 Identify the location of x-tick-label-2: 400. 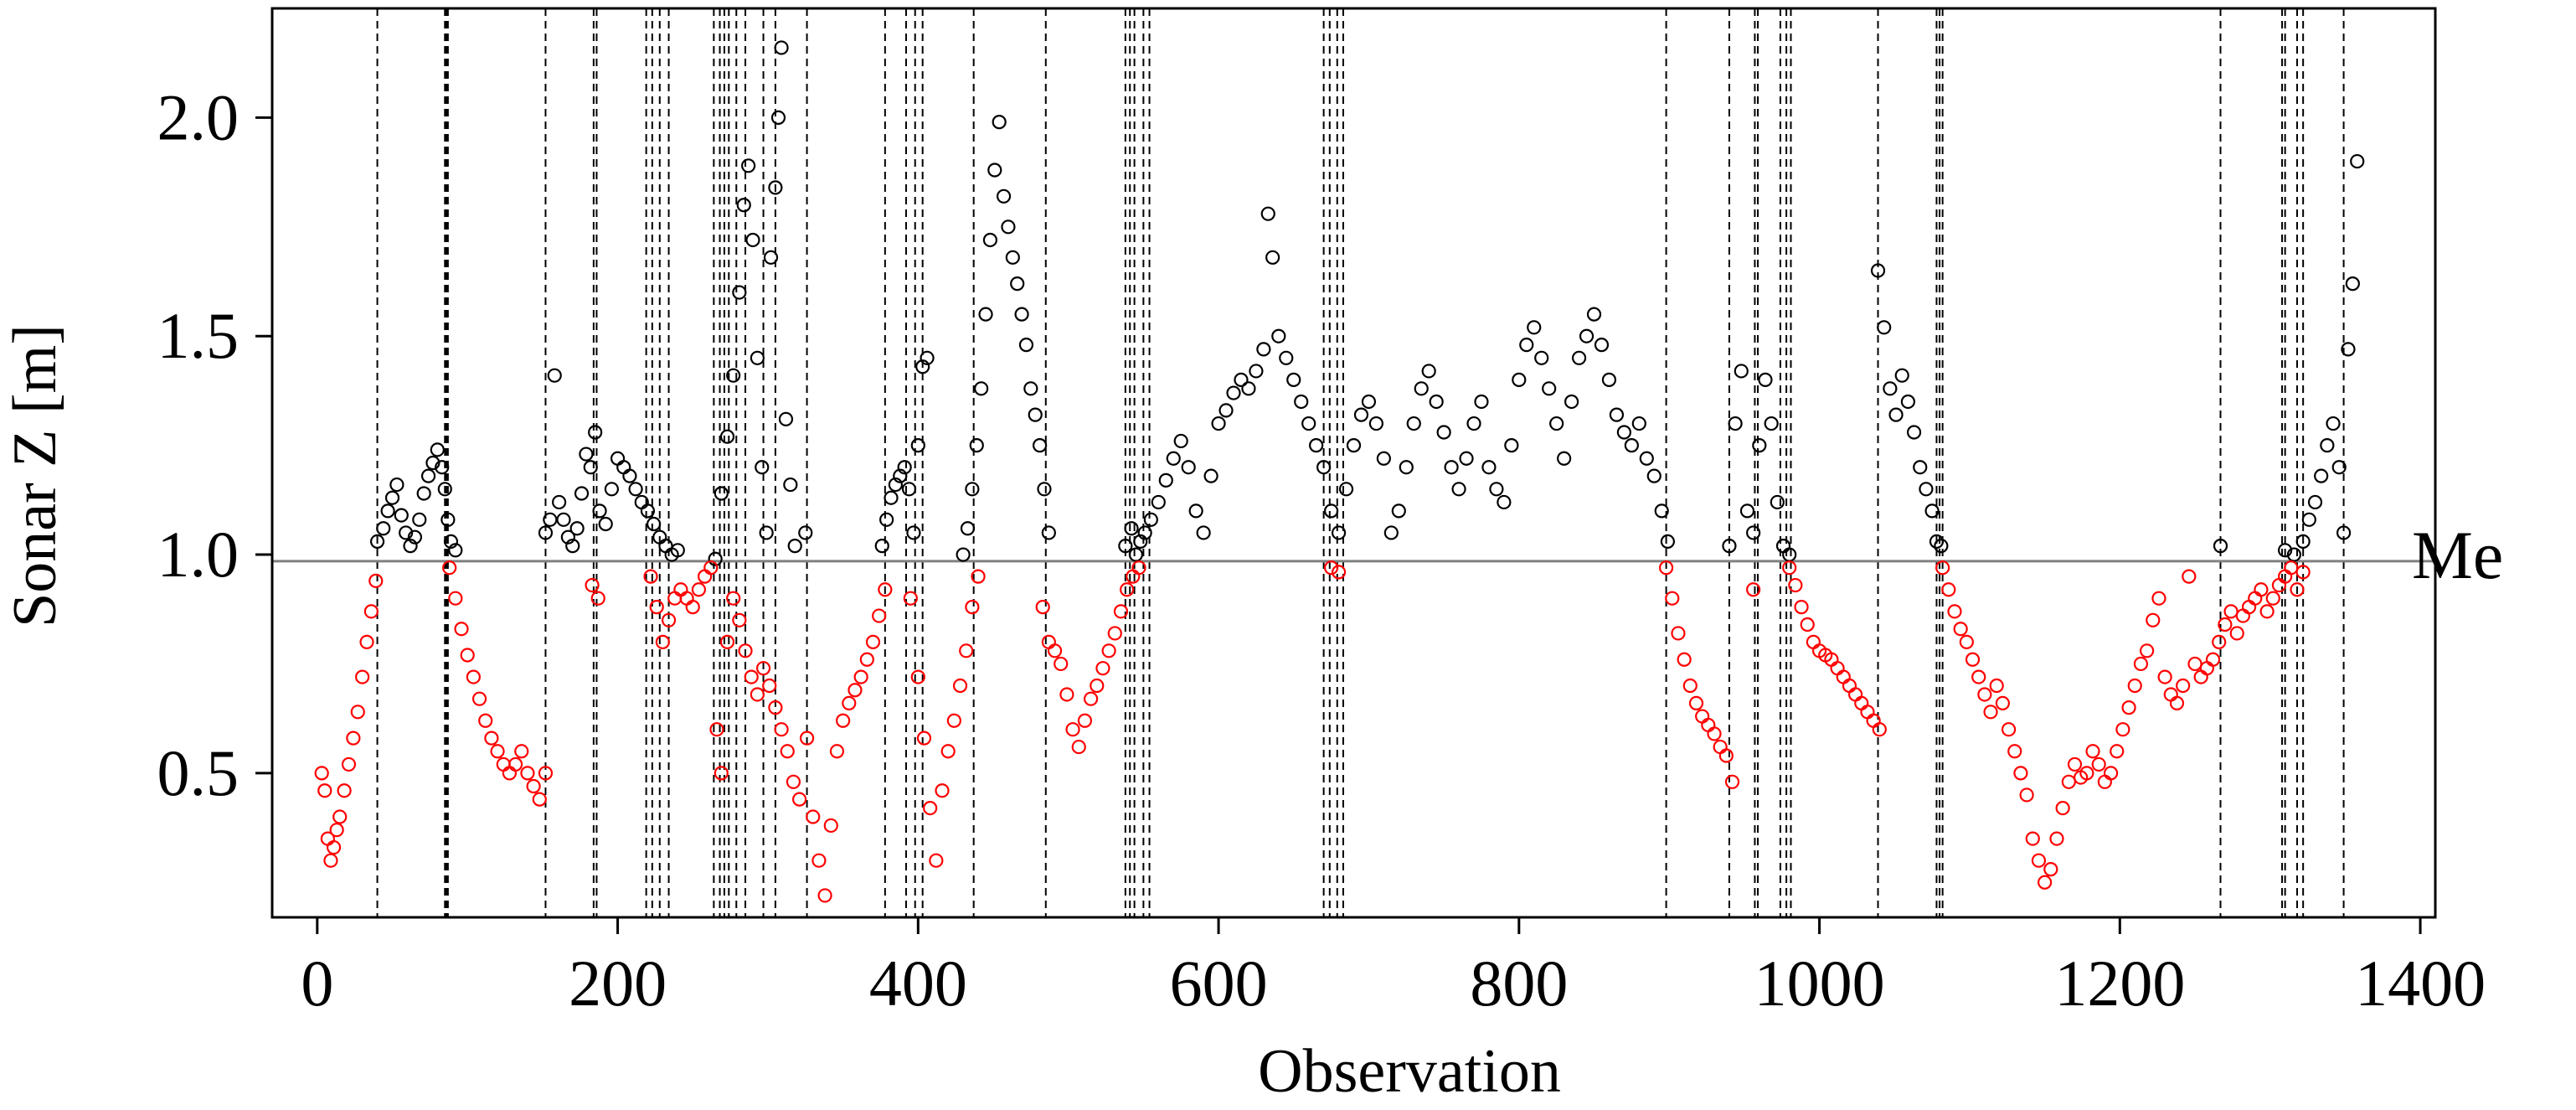
(918, 984).